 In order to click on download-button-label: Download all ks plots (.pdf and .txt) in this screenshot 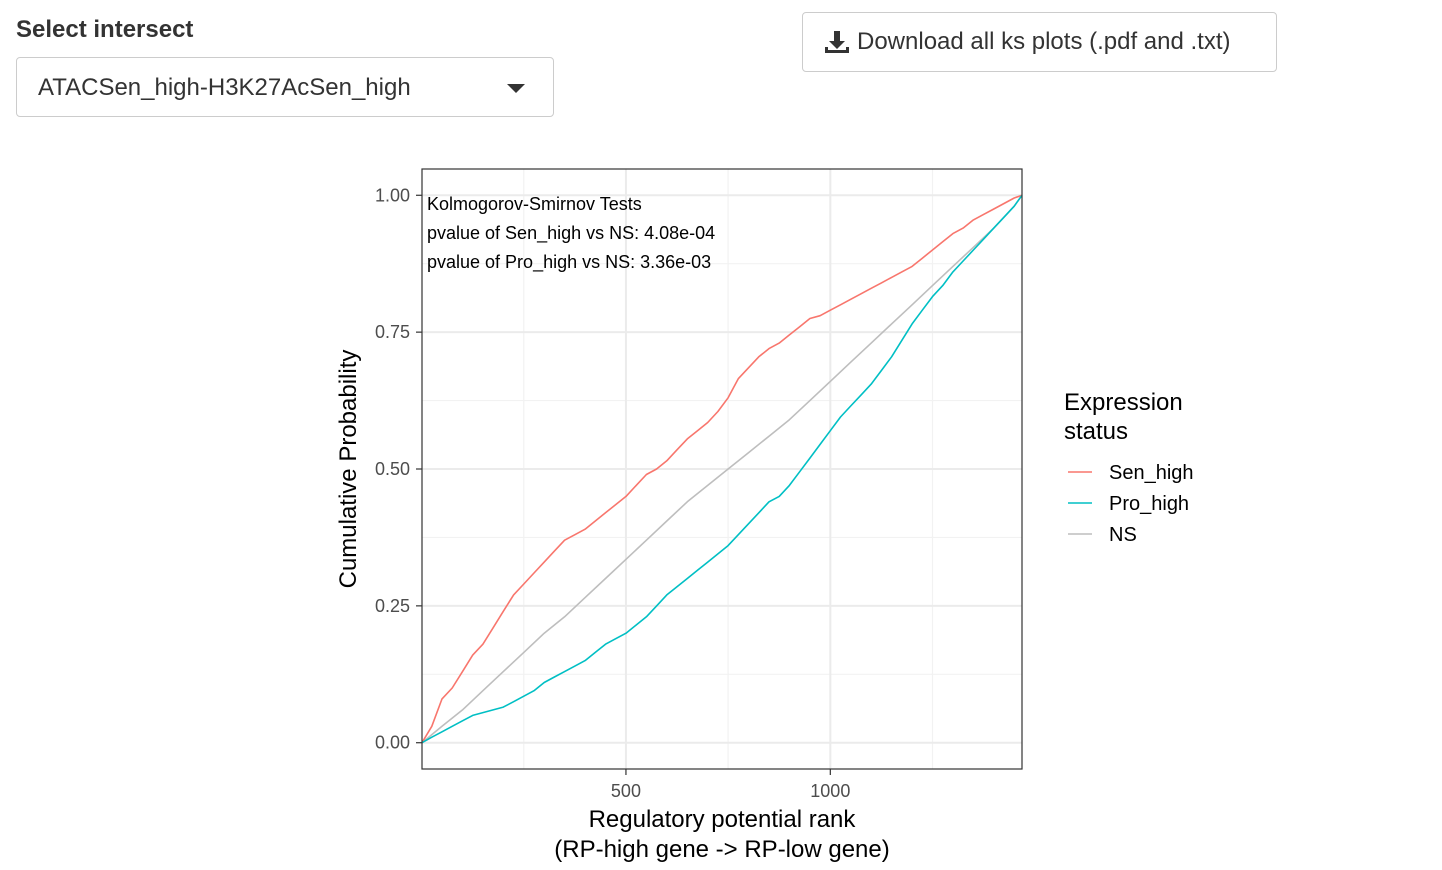, I will do `click(1044, 41)`.